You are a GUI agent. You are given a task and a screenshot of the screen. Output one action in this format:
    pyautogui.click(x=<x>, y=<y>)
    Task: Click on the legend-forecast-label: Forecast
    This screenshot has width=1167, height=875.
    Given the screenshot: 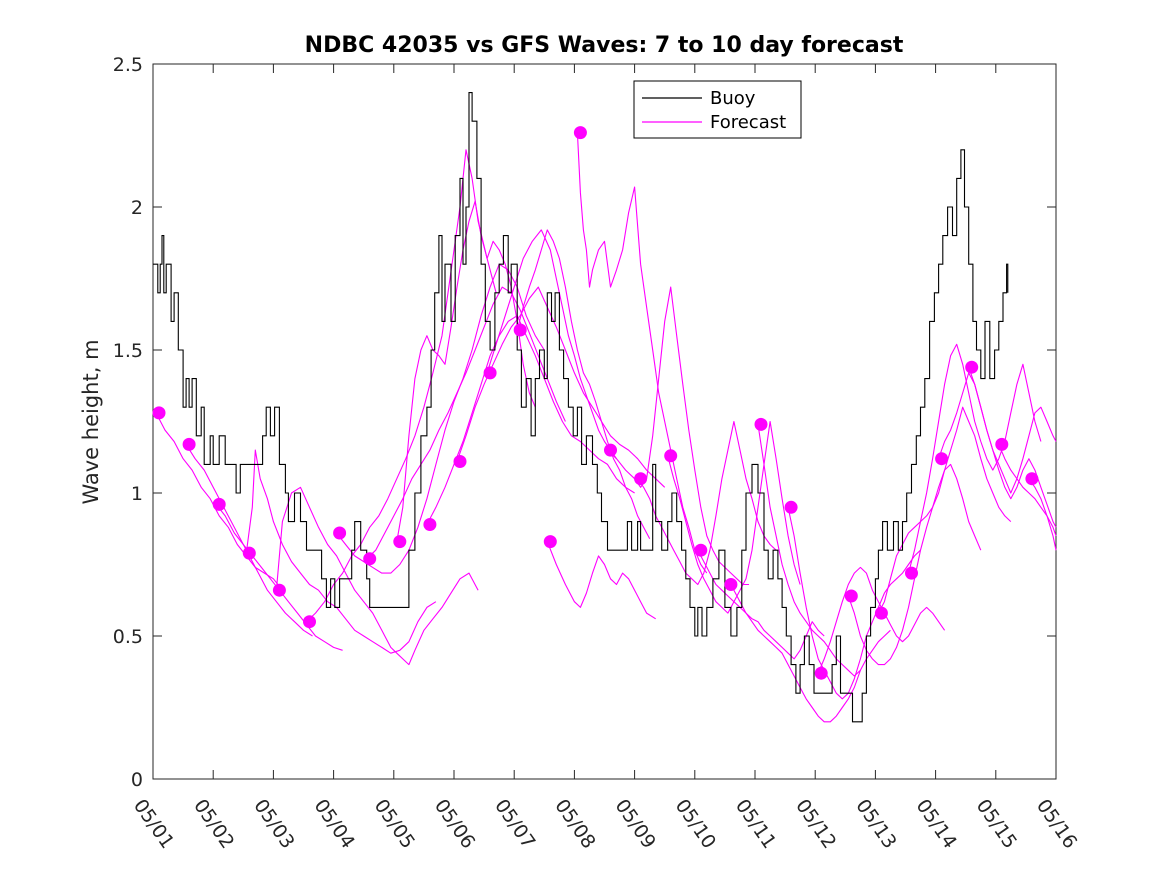 What is the action you would take?
    pyautogui.click(x=748, y=122)
    